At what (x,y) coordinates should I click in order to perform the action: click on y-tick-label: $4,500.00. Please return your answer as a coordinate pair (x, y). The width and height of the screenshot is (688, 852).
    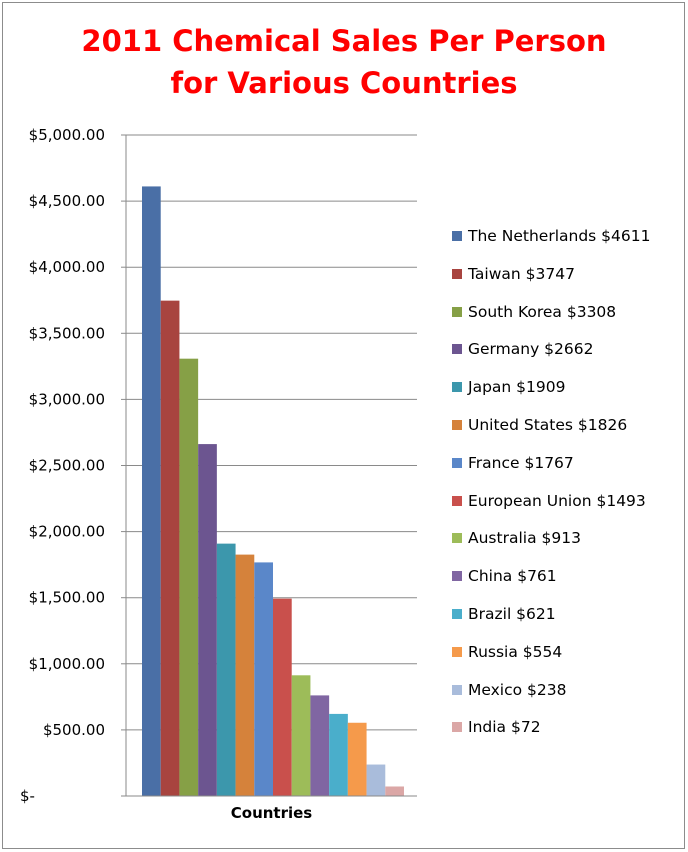
    Looking at the image, I should click on (67, 201).